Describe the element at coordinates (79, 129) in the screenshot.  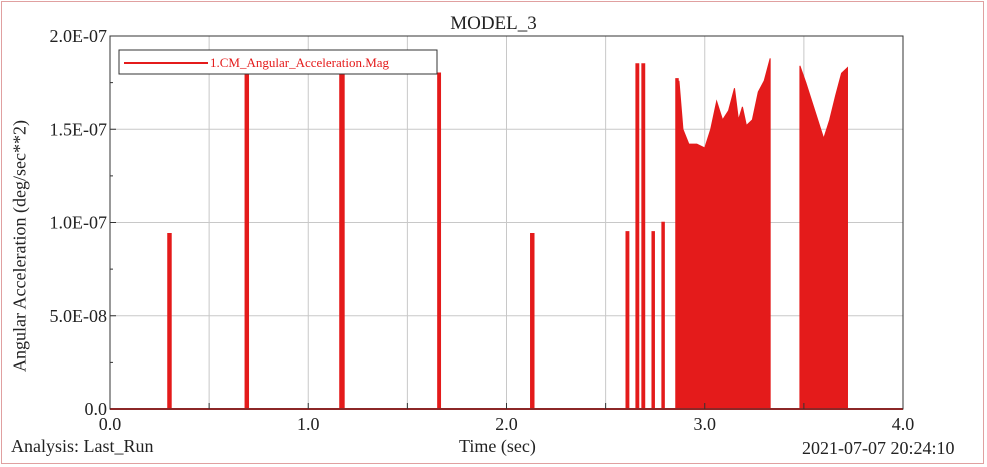
I see `y-tick-label: 1.5E-07` at that location.